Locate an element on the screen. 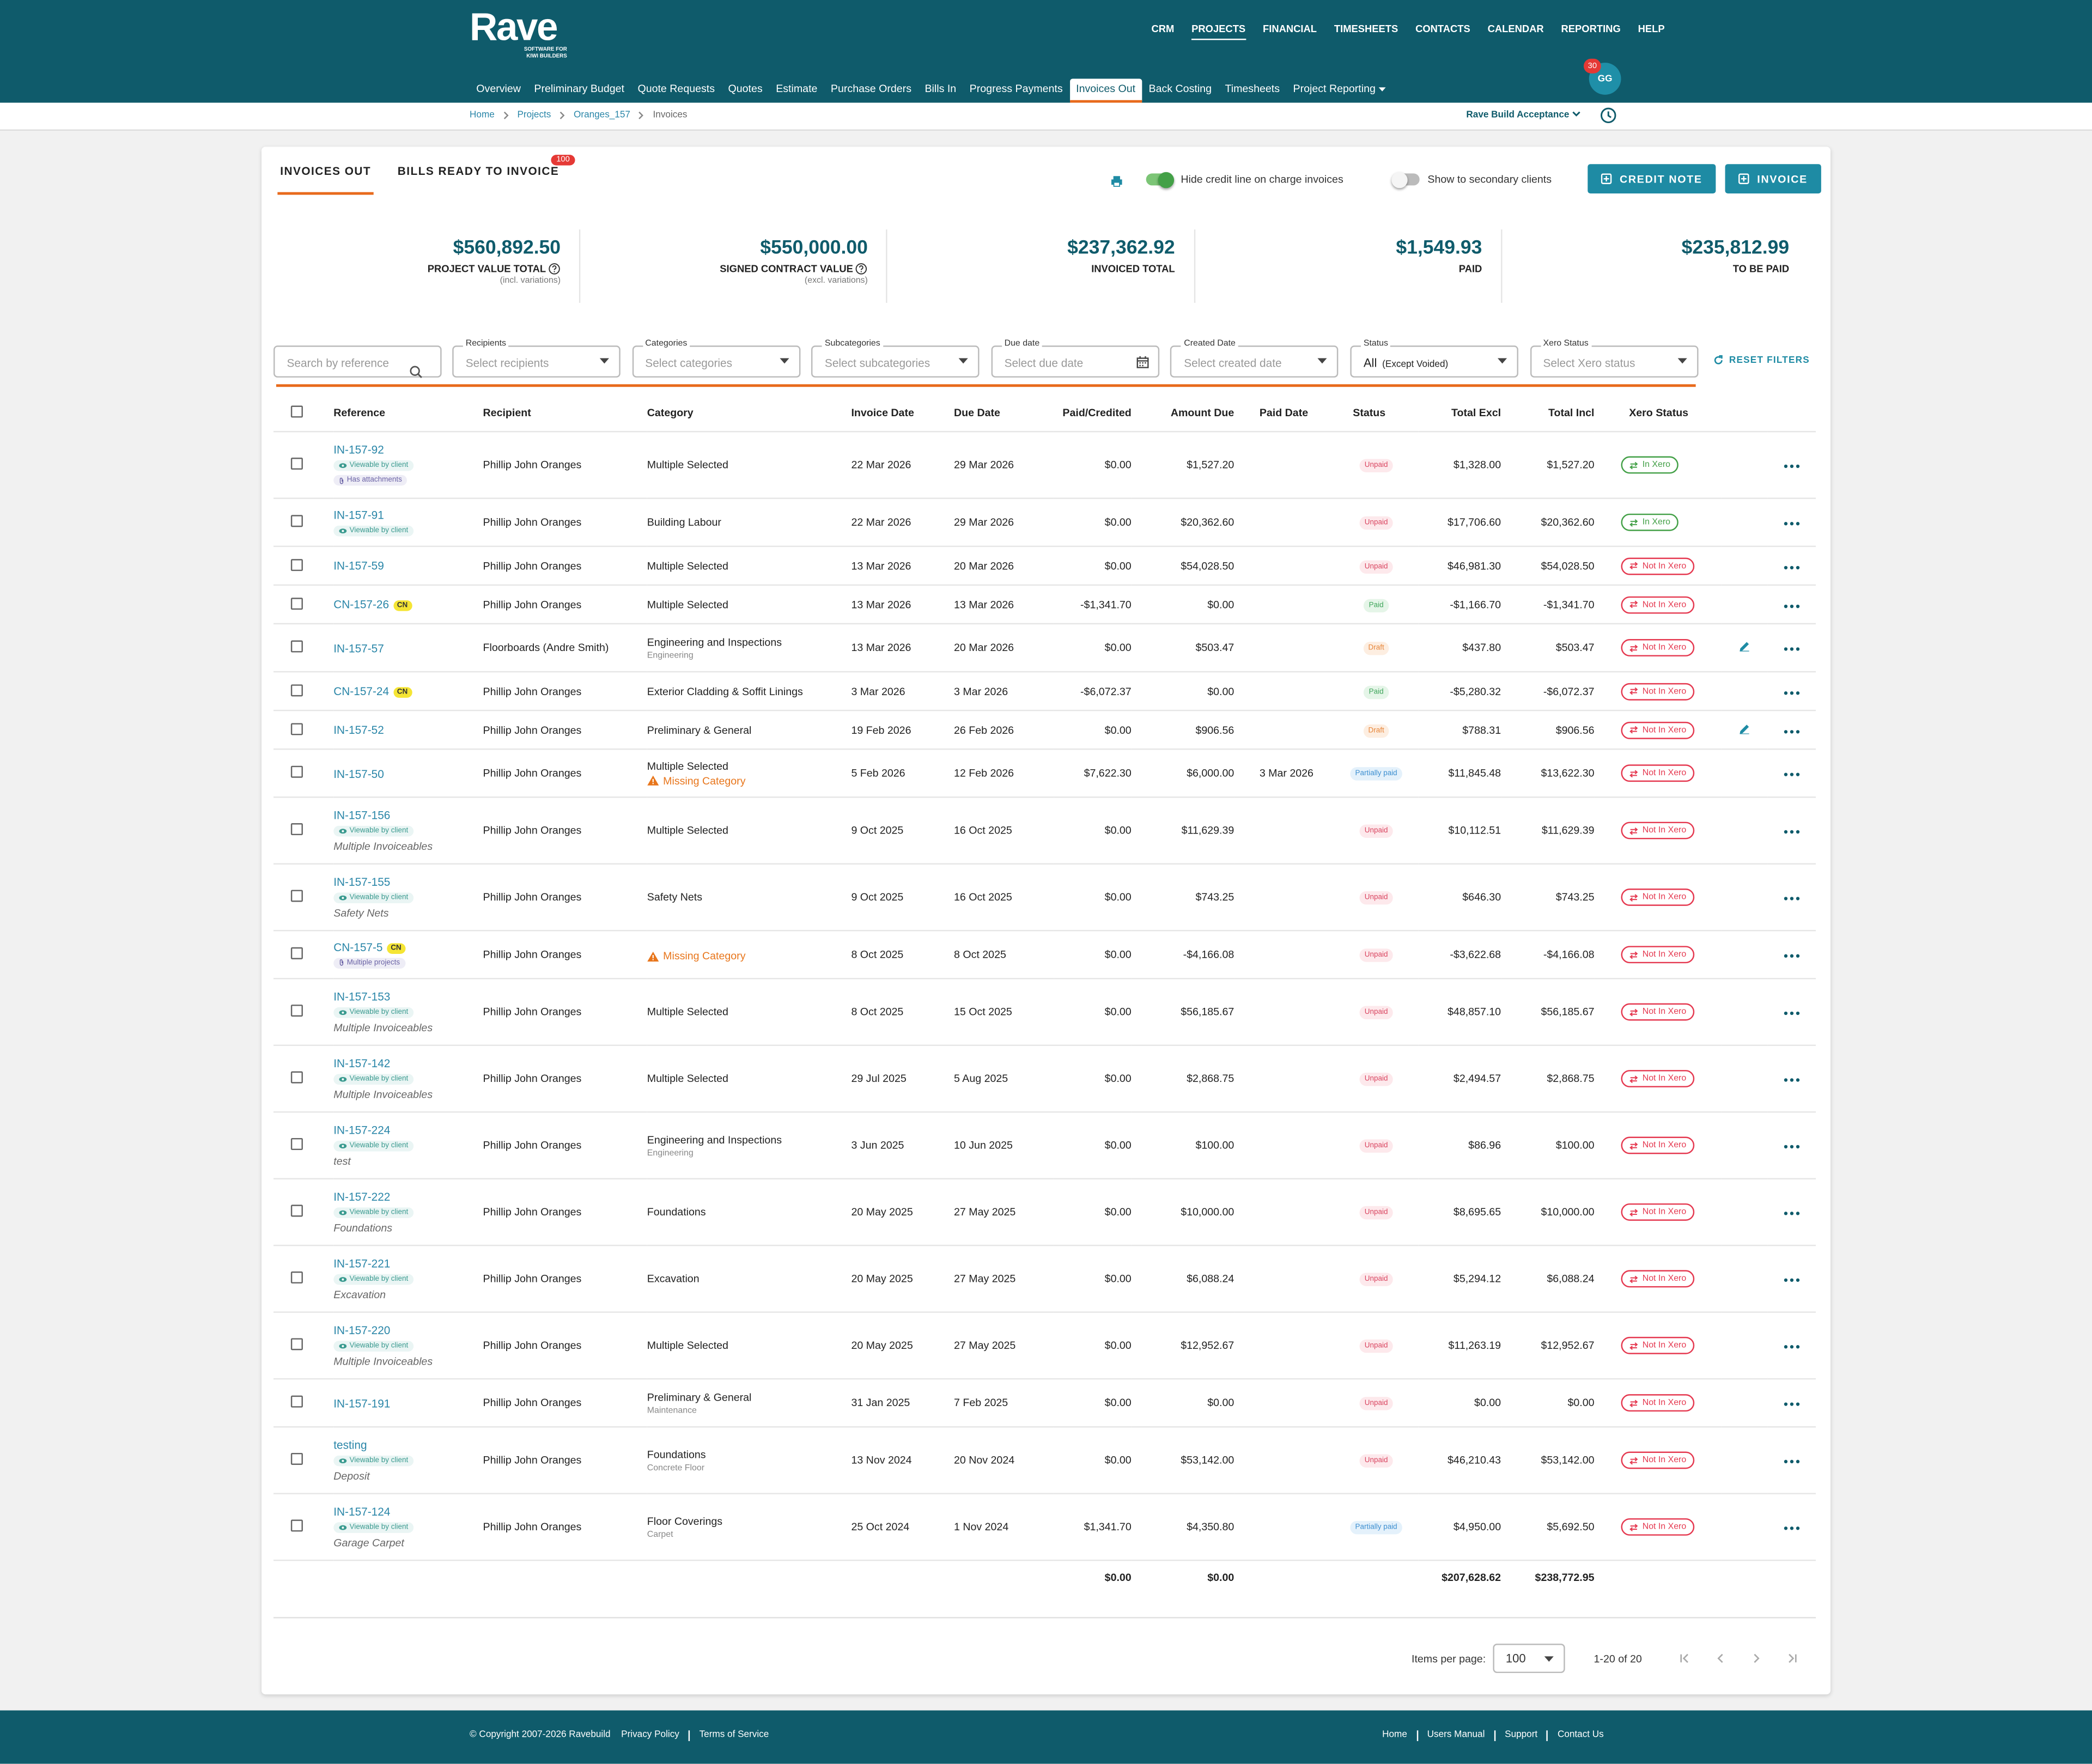 Image resolution: width=2092 pixels, height=1764 pixels. reference-link: IN-157-224 is located at coordinates (362, 1130).